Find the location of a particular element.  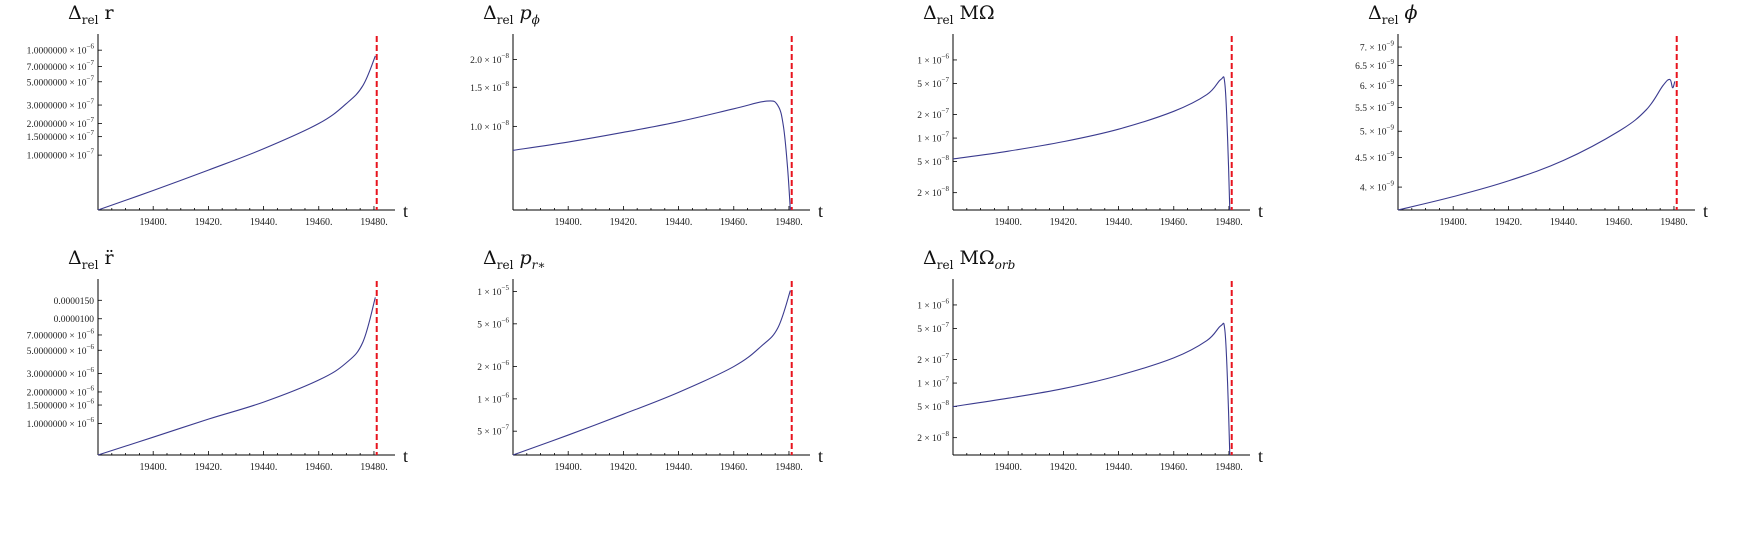

y-tick-label: 1 × 10⁻⁶ is located at coordinates (933, 59).